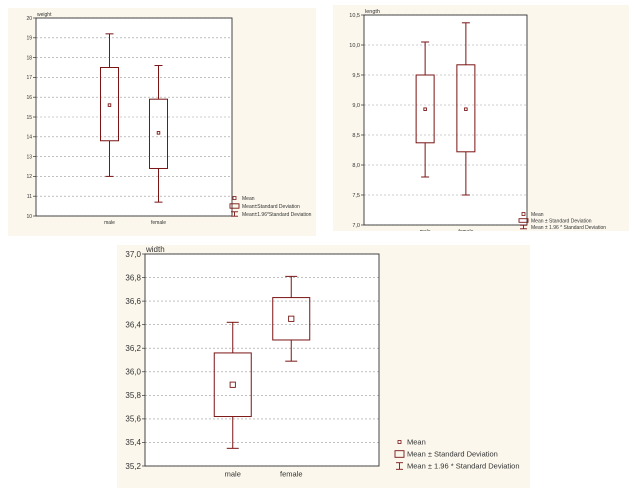  What do you see at coordinates (133, 395) in the screenshot?
I see `y-tick-label: 35,8` at bounding box center [133, 395].